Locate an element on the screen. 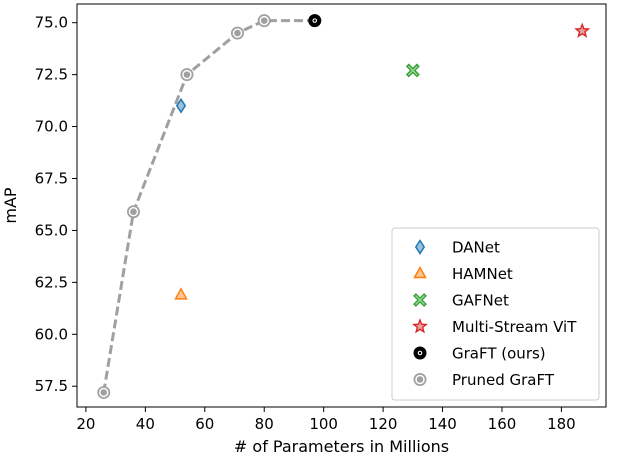  y-tick-label: 75.0 is located at coordinates (51, 23).